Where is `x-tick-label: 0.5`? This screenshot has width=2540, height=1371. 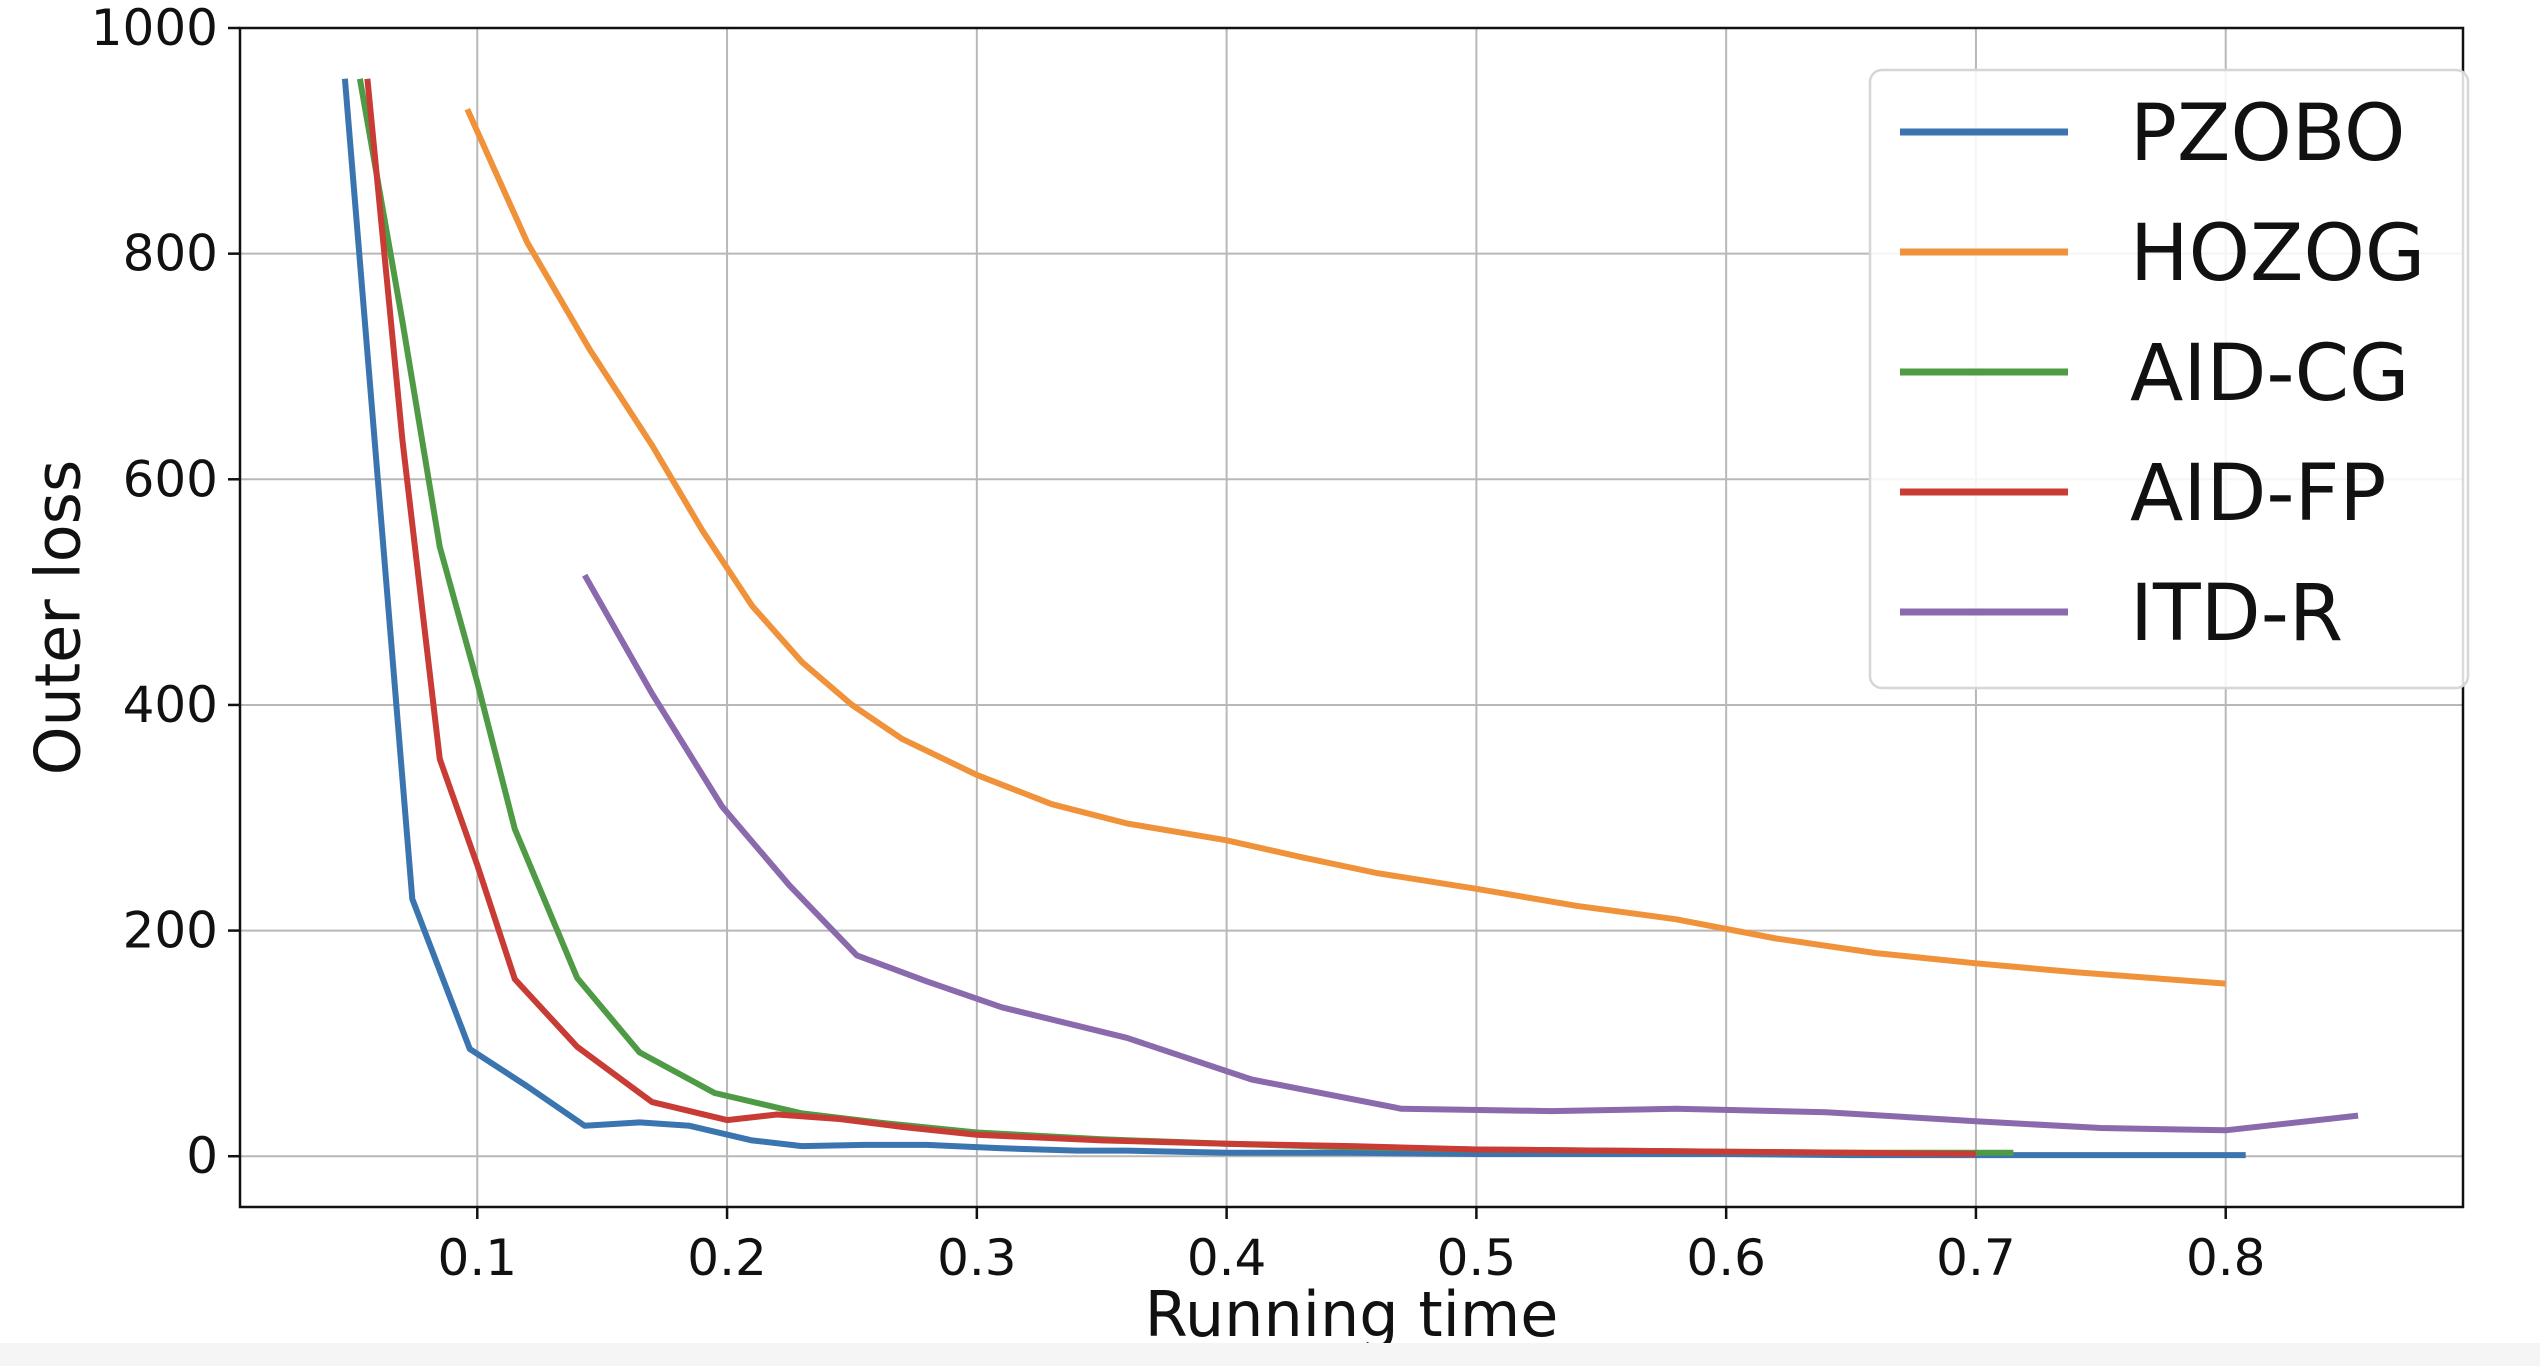 x-tick-label: 0.5 is located at coordinates (1477, 1258).